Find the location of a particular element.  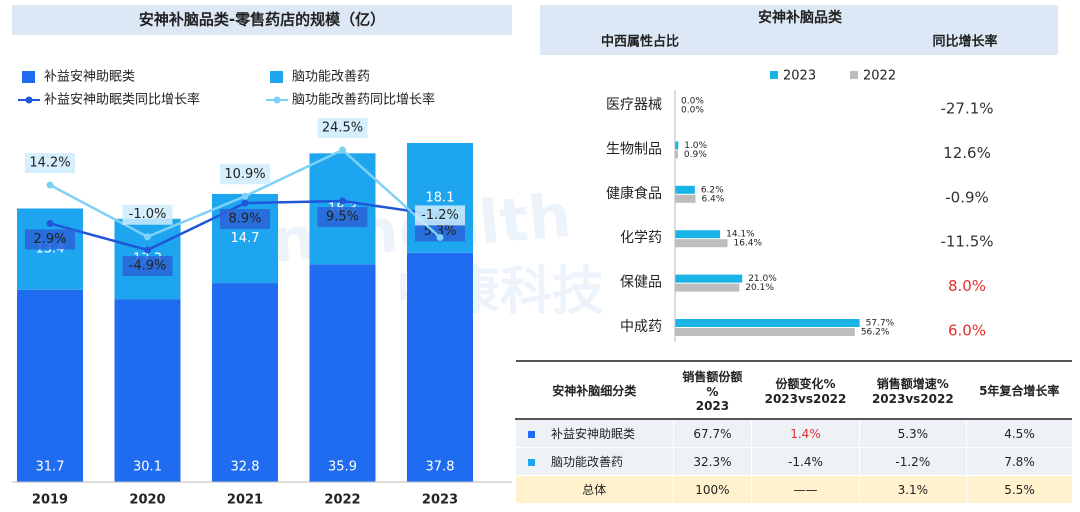

cell-text: 销售额增速% 2023vs2022 is located at coordinates (912, 391).